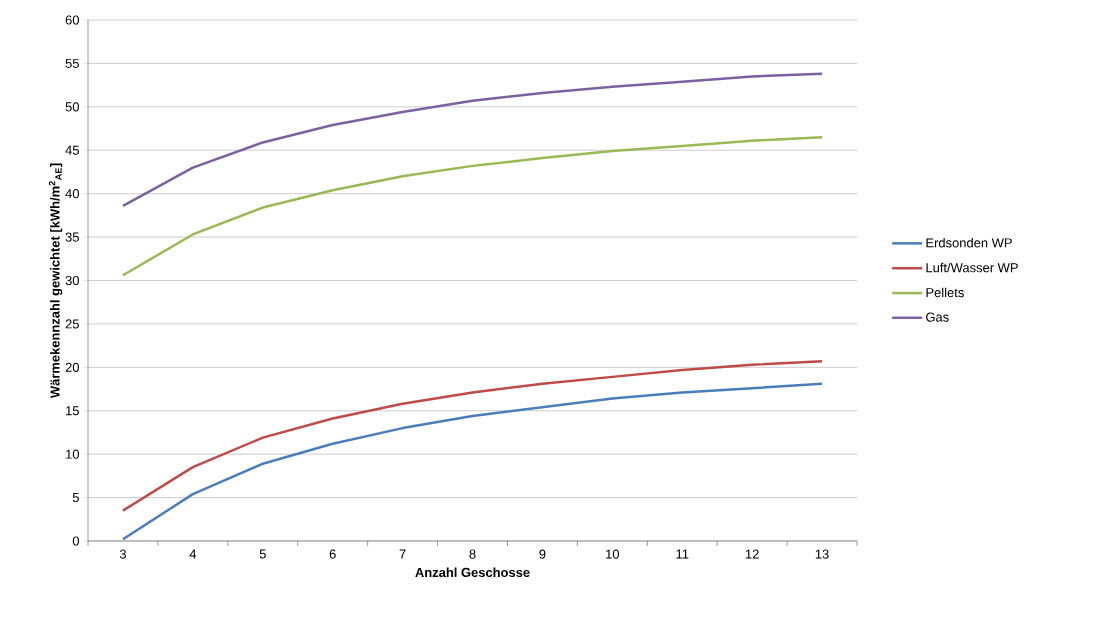 The height and width of the screenshot is (621, 1108). Describe the element at coordinates (972, 267) in the screenshot. I see `legend-label: Luft/Wasser WP` at that location.